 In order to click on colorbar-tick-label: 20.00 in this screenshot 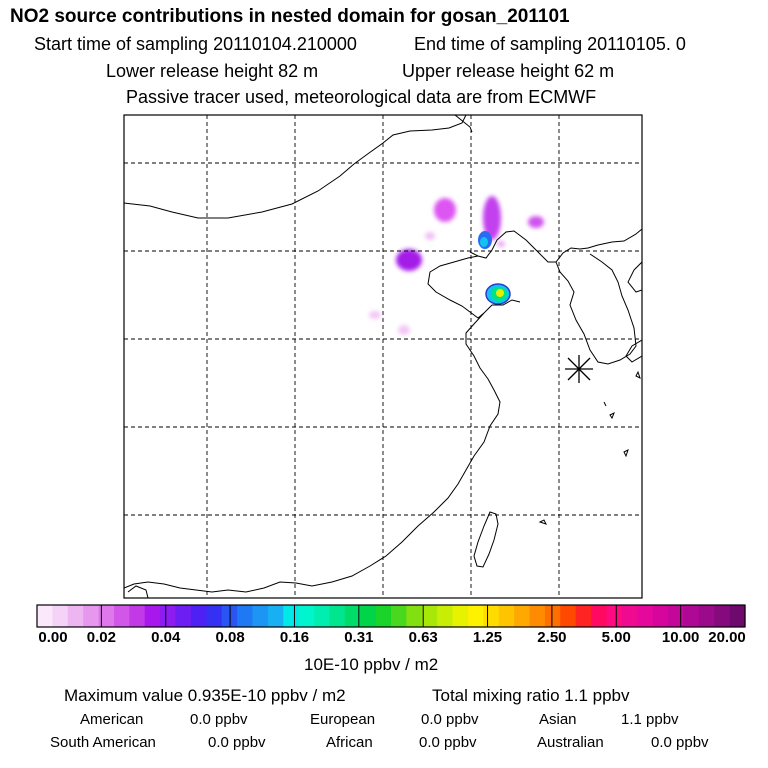, I will do `click(727, 637)`.